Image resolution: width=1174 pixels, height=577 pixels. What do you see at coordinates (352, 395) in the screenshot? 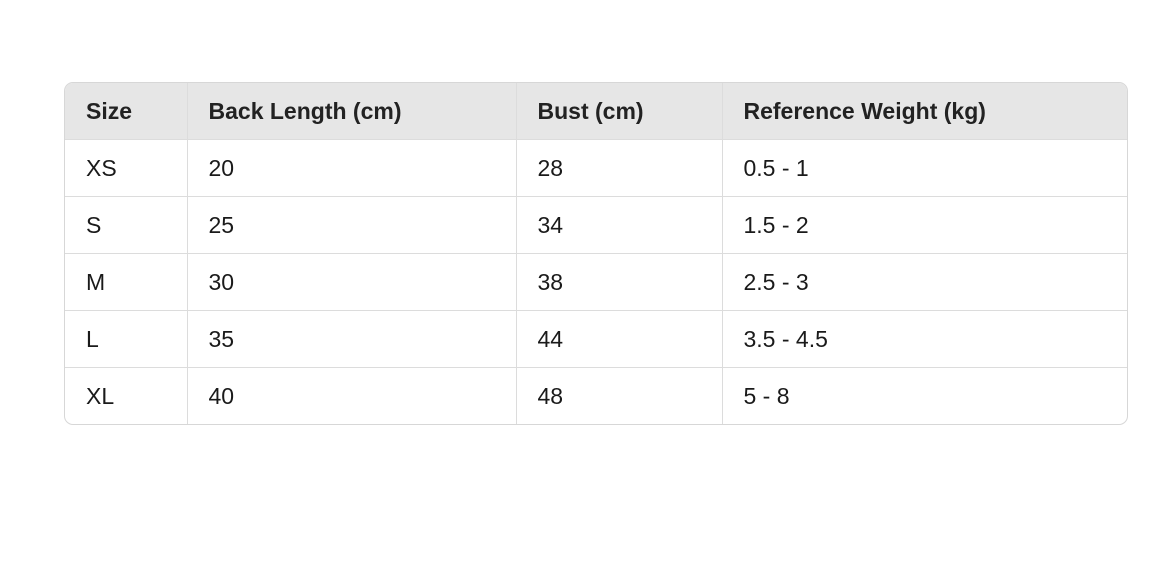
I see `cell-back-length: 40` at bounding box center [352, 395].